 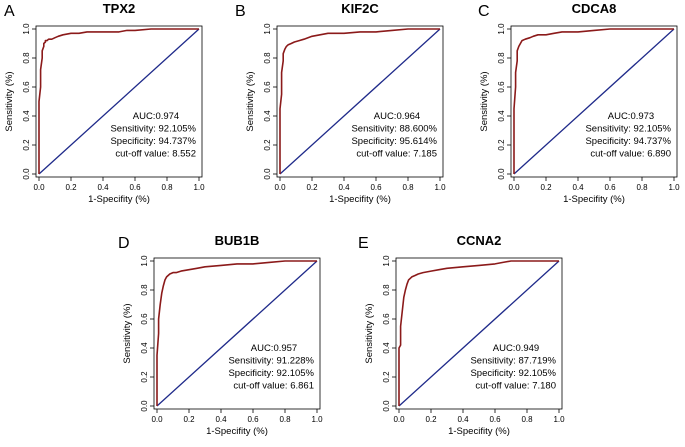 I want to click on panel-letter: A, so click(x=9, y=11).